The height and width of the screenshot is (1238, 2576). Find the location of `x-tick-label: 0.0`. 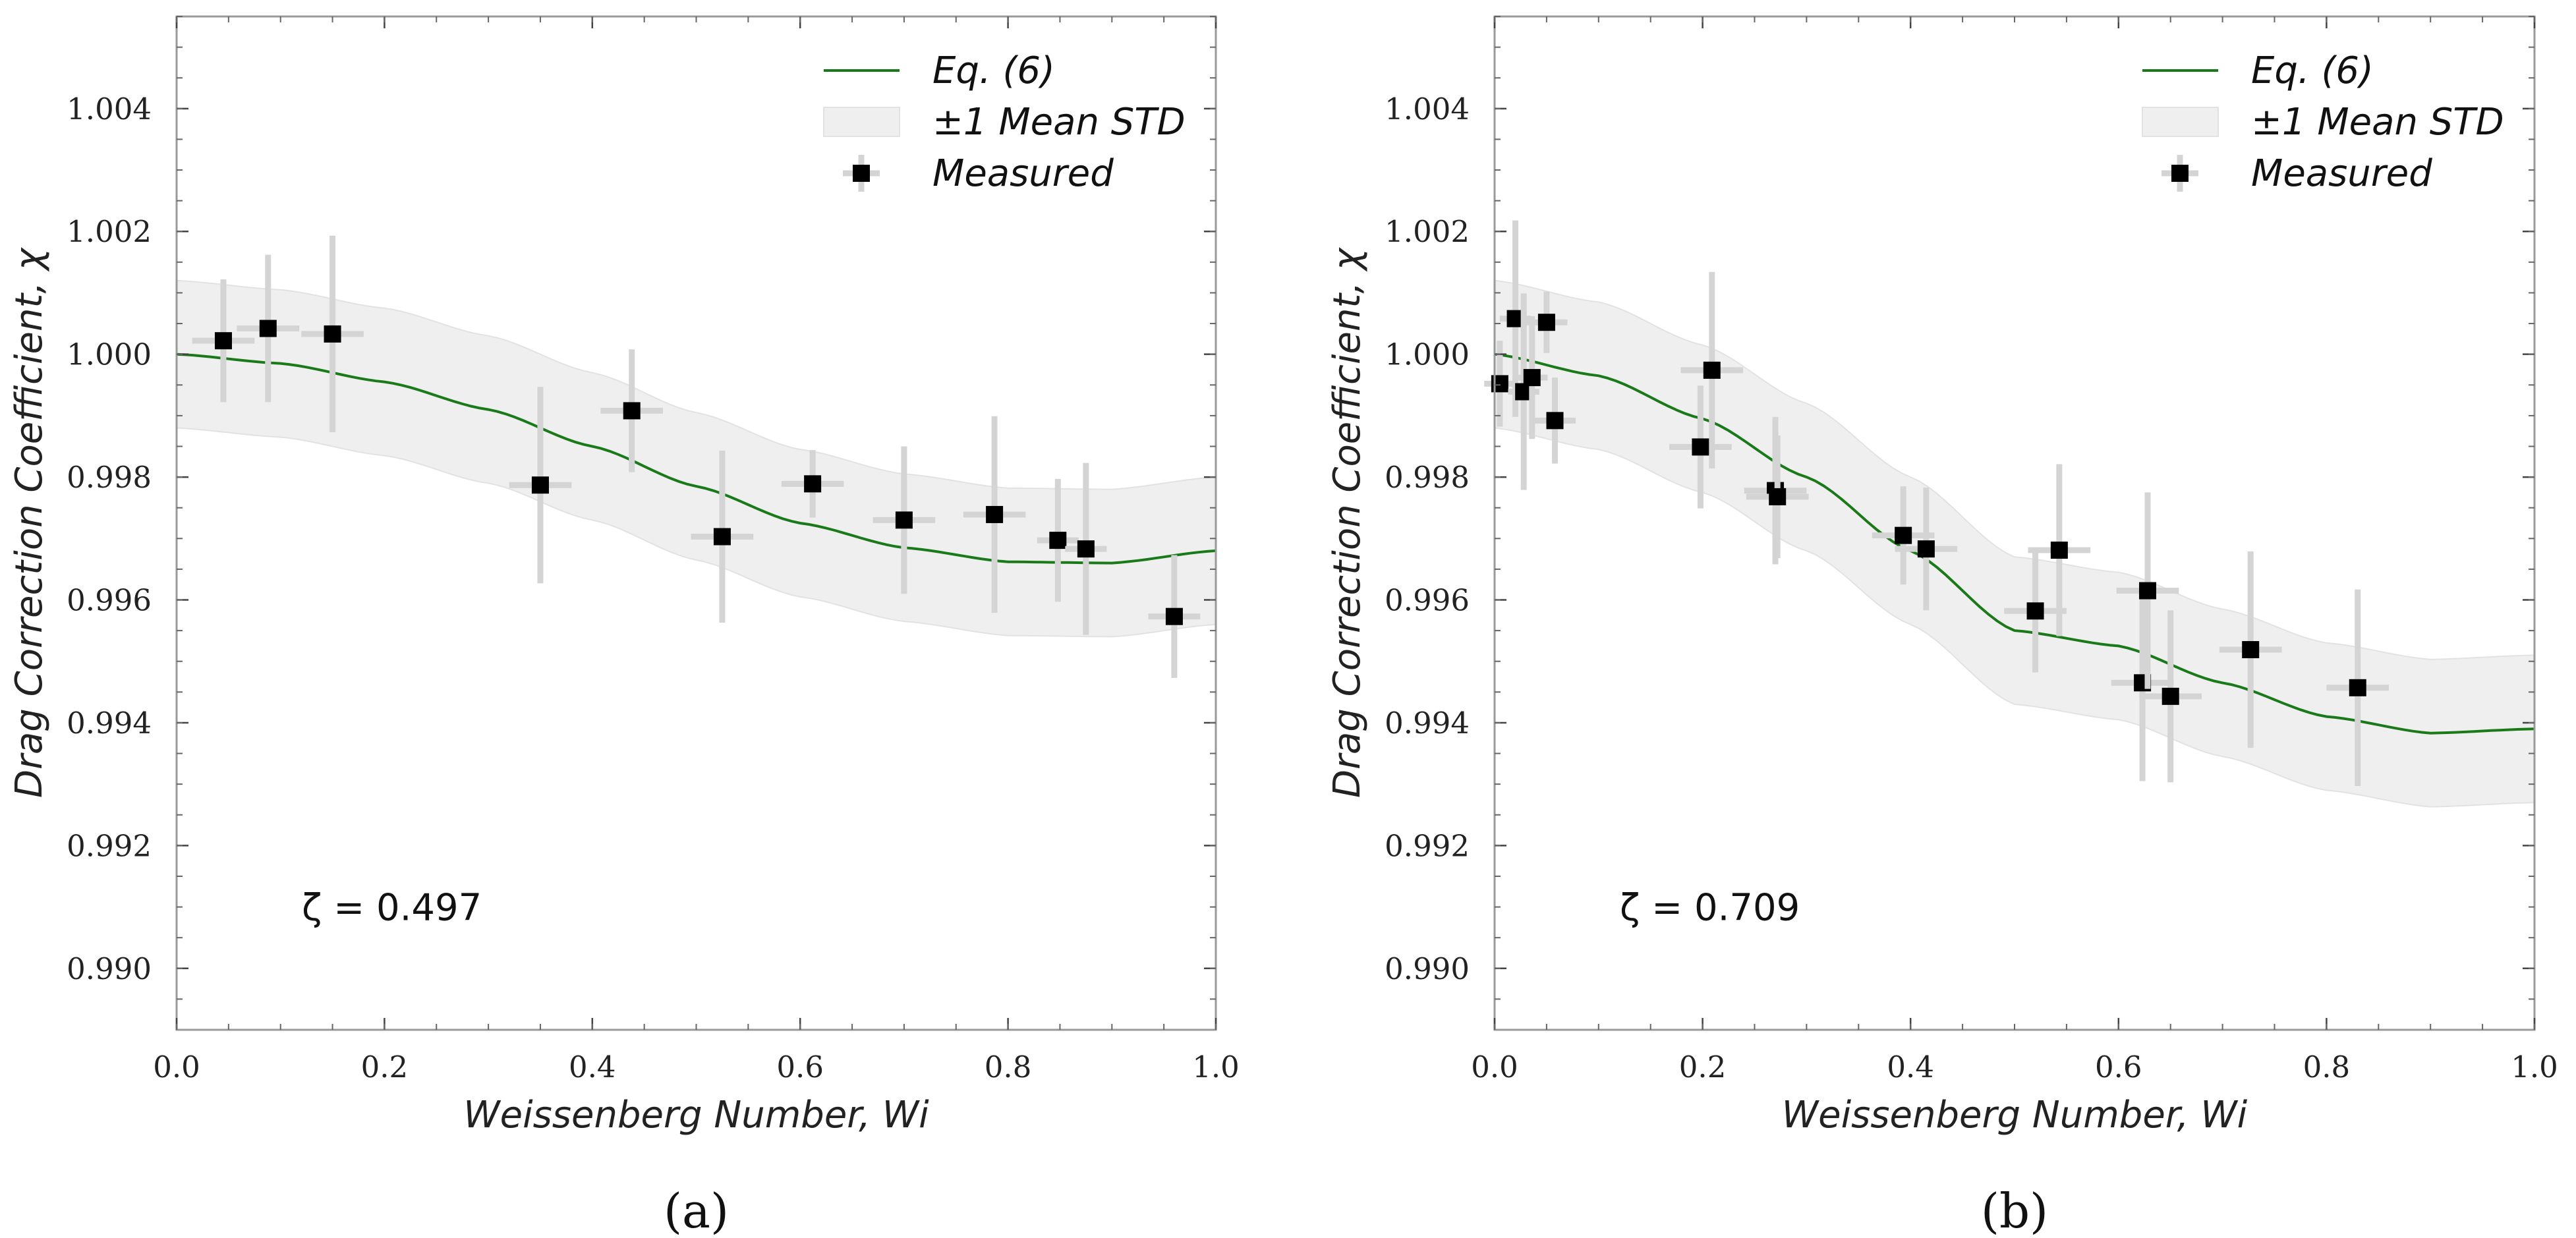

x-tick-label: 0.0 is located at coordinates (177, 1067).